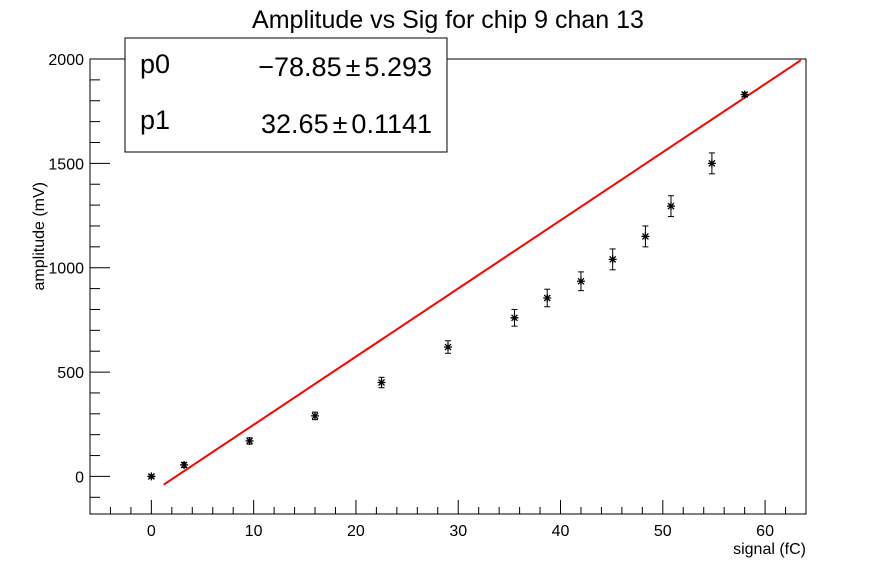  I want to click on x-tick-label: 50, so click(663, 531).